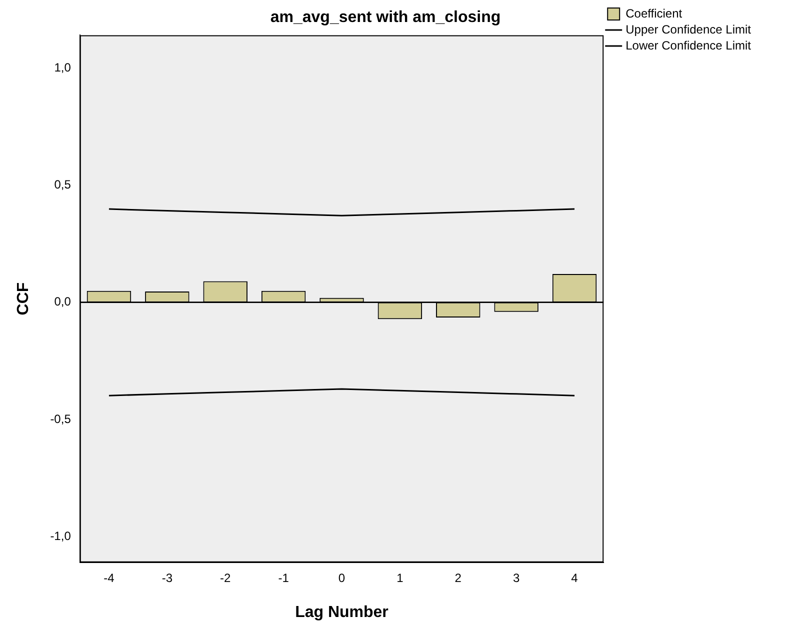  I want to click on x-tick-label: -1, so click(284, 577).